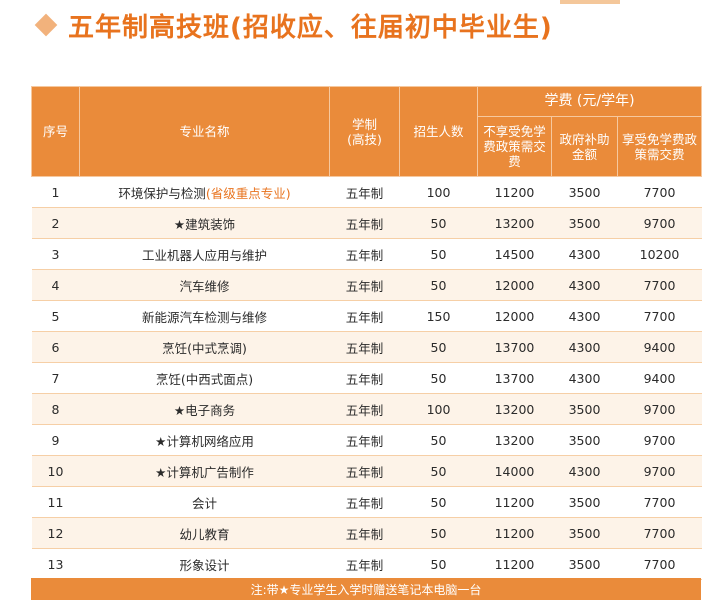 The width and height of the screenshot is (717, 610). Describe the element at coordinates (584, 146) in the screenshot. I see `header-gov-subsidy: 政府补助金额` at that location.